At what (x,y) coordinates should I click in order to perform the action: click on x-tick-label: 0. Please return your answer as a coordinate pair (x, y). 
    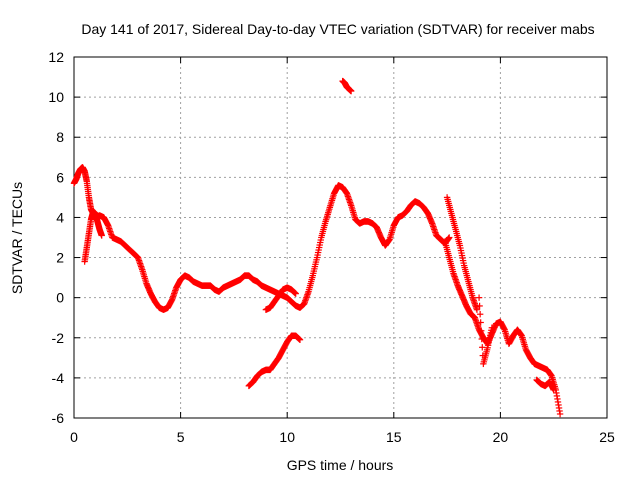
    Looking at the image, I should click on (74, 437).